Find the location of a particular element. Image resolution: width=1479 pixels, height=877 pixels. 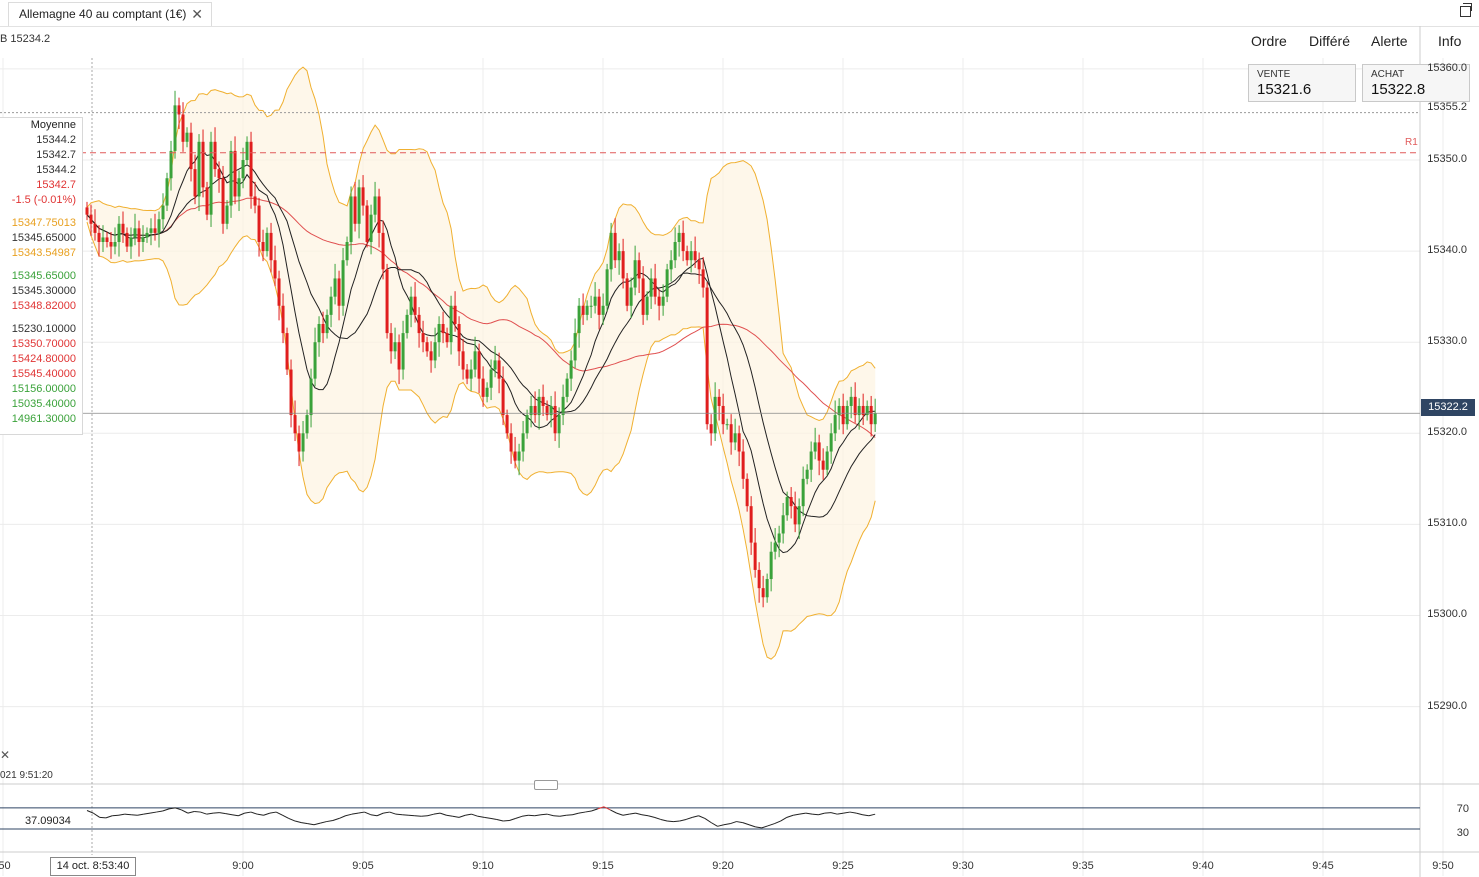

legend-value: 15424.80000 is located at coordinates (43, 359).